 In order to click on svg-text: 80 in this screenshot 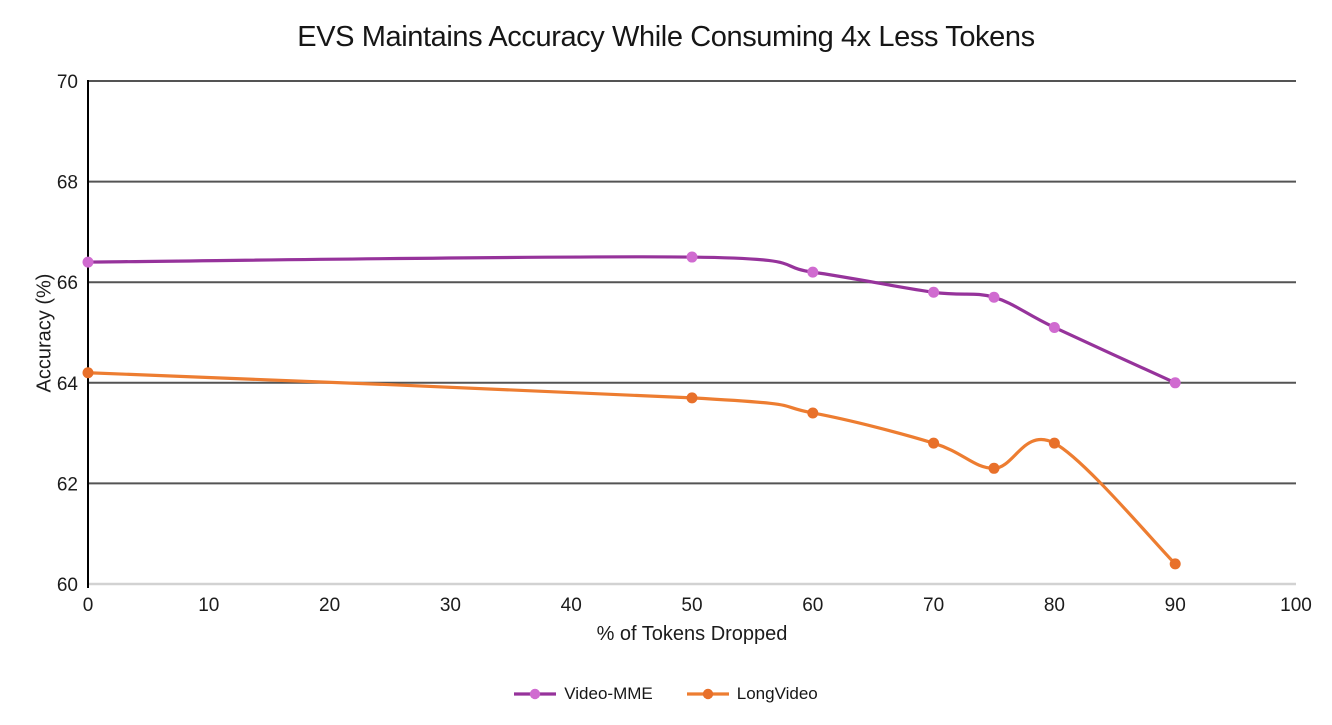, I will do `click(1054, 605)`.